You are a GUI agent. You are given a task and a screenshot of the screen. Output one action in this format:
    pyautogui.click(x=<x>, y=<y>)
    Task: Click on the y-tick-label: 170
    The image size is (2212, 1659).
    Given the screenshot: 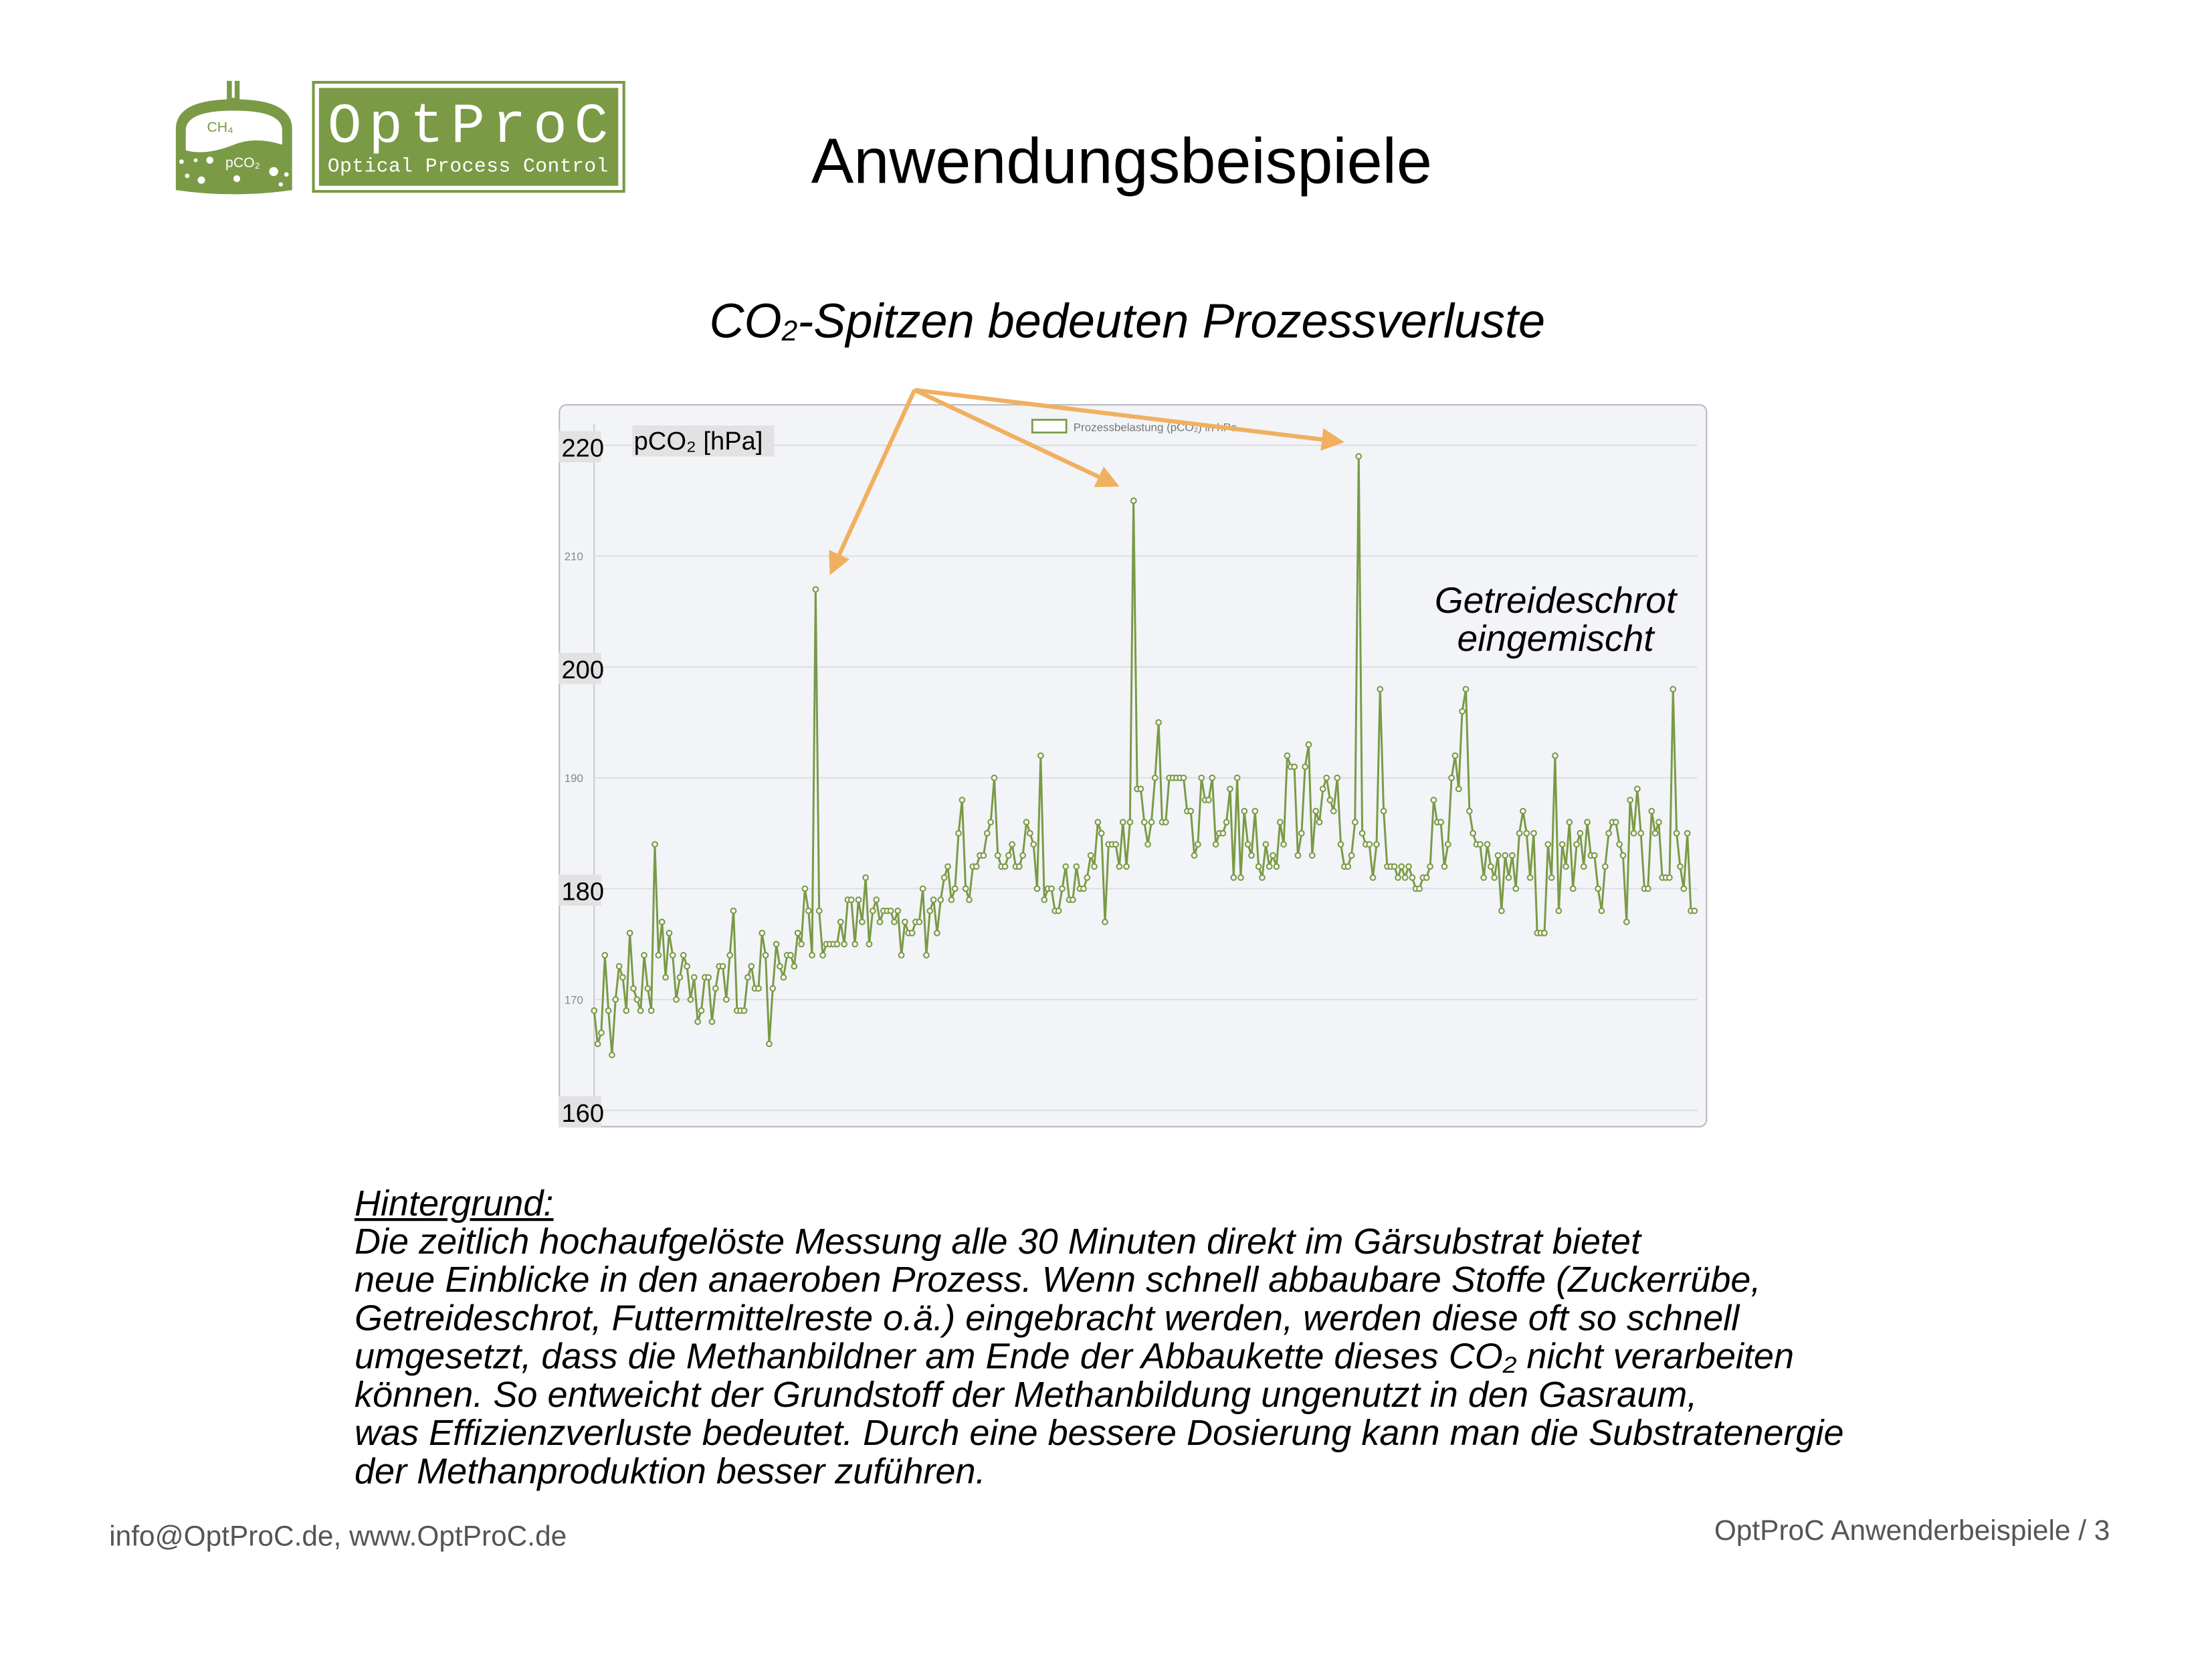 What is the action you would take?
    pyautogui.click(x=574, y=1000)
    